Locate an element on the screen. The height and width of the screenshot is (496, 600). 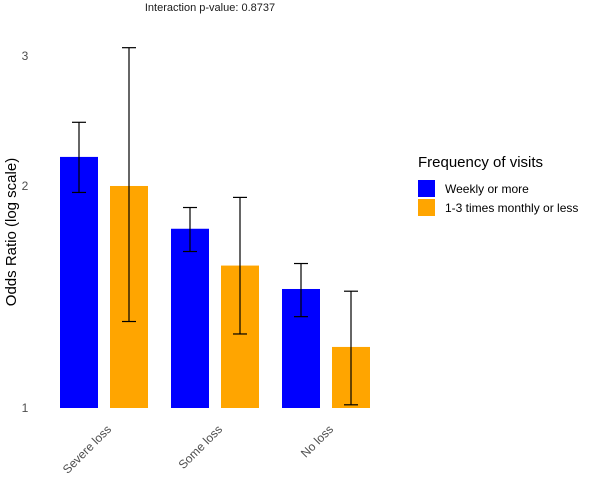
y-axis-ticks: 1 2 3 is located at coordinates (25, 232).